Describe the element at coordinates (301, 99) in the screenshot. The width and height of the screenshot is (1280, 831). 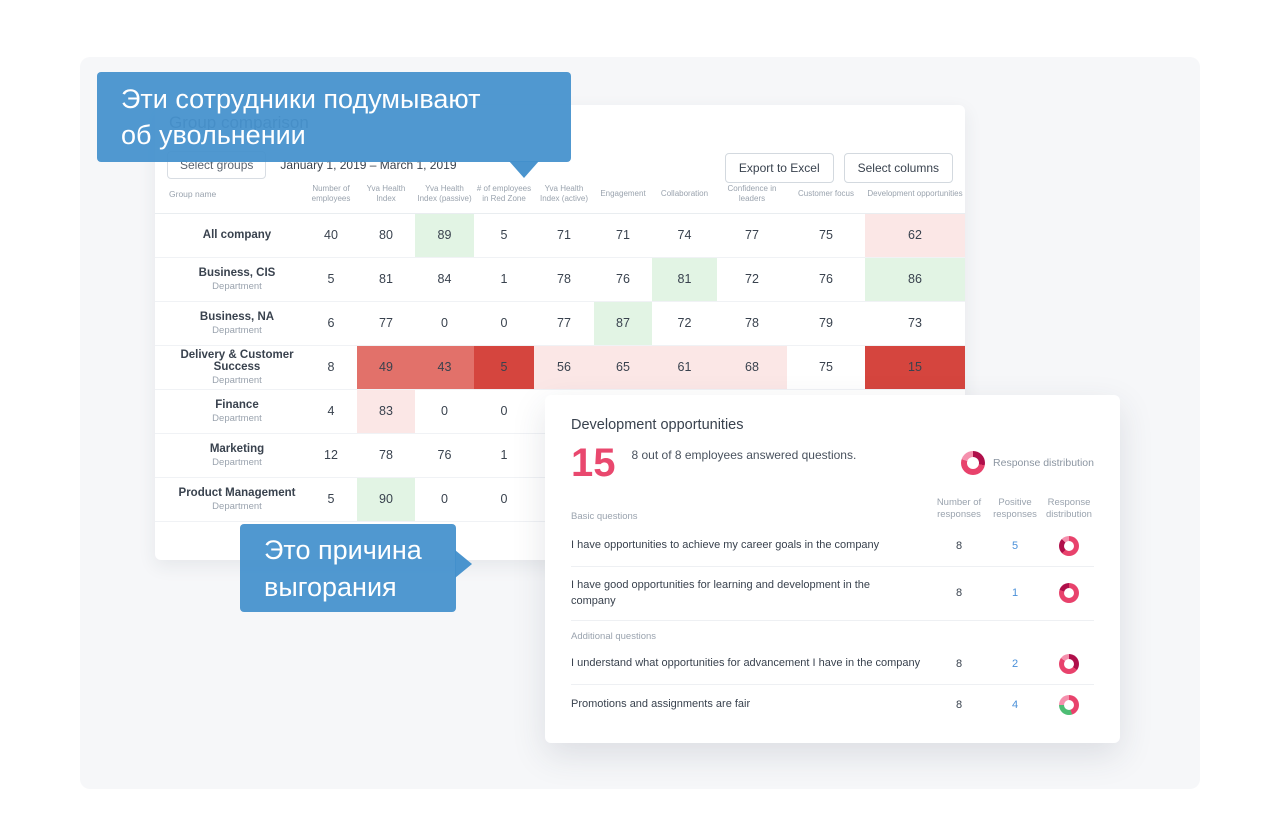
I see `quit-callout-line1: Эти сотрудники подумывают` at that location.